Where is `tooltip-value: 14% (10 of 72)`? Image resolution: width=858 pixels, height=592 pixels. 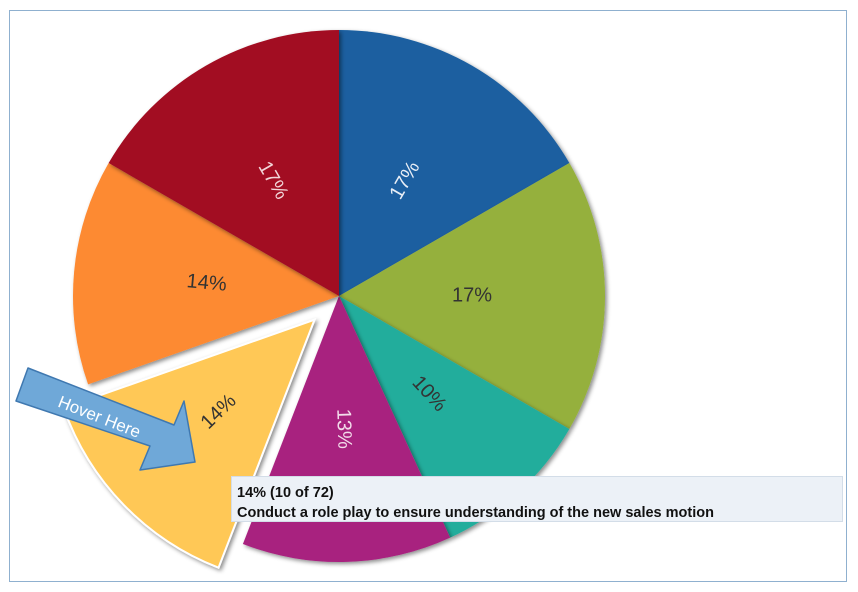
tooltip-value: 14% (10 of 72) is located at coordinates (285, 493).